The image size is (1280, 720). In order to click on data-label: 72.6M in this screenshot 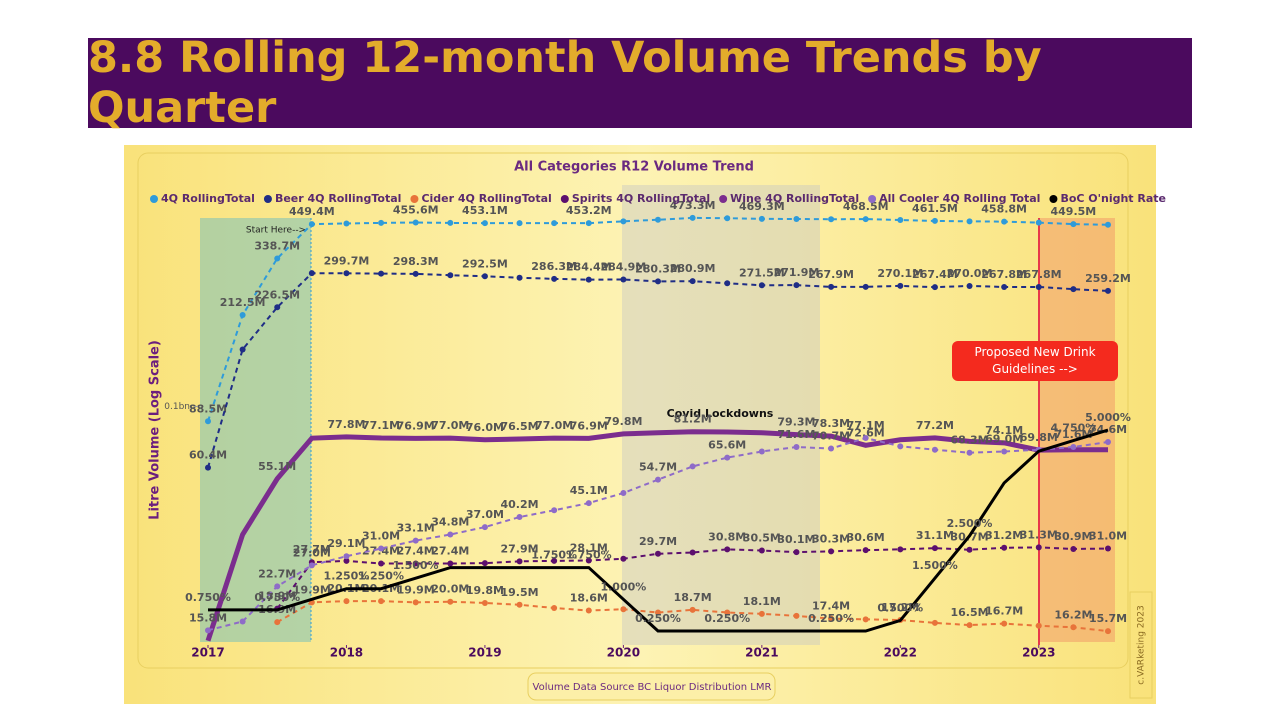, I will do `click(866, 432)`.